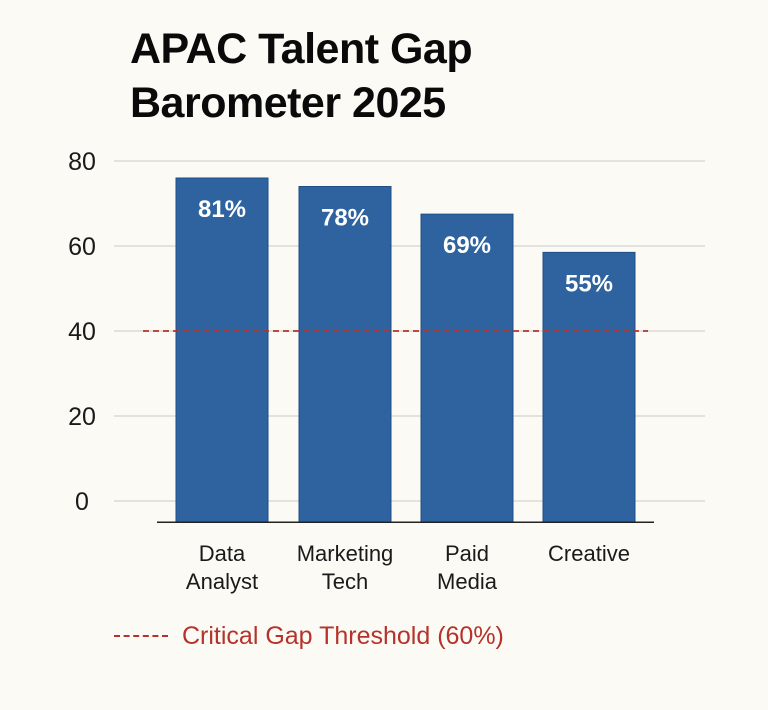 Image resolution: width=768 pixels, height=710 pixels. I want to click on bar-value-label: 55%, so click(589, 283).